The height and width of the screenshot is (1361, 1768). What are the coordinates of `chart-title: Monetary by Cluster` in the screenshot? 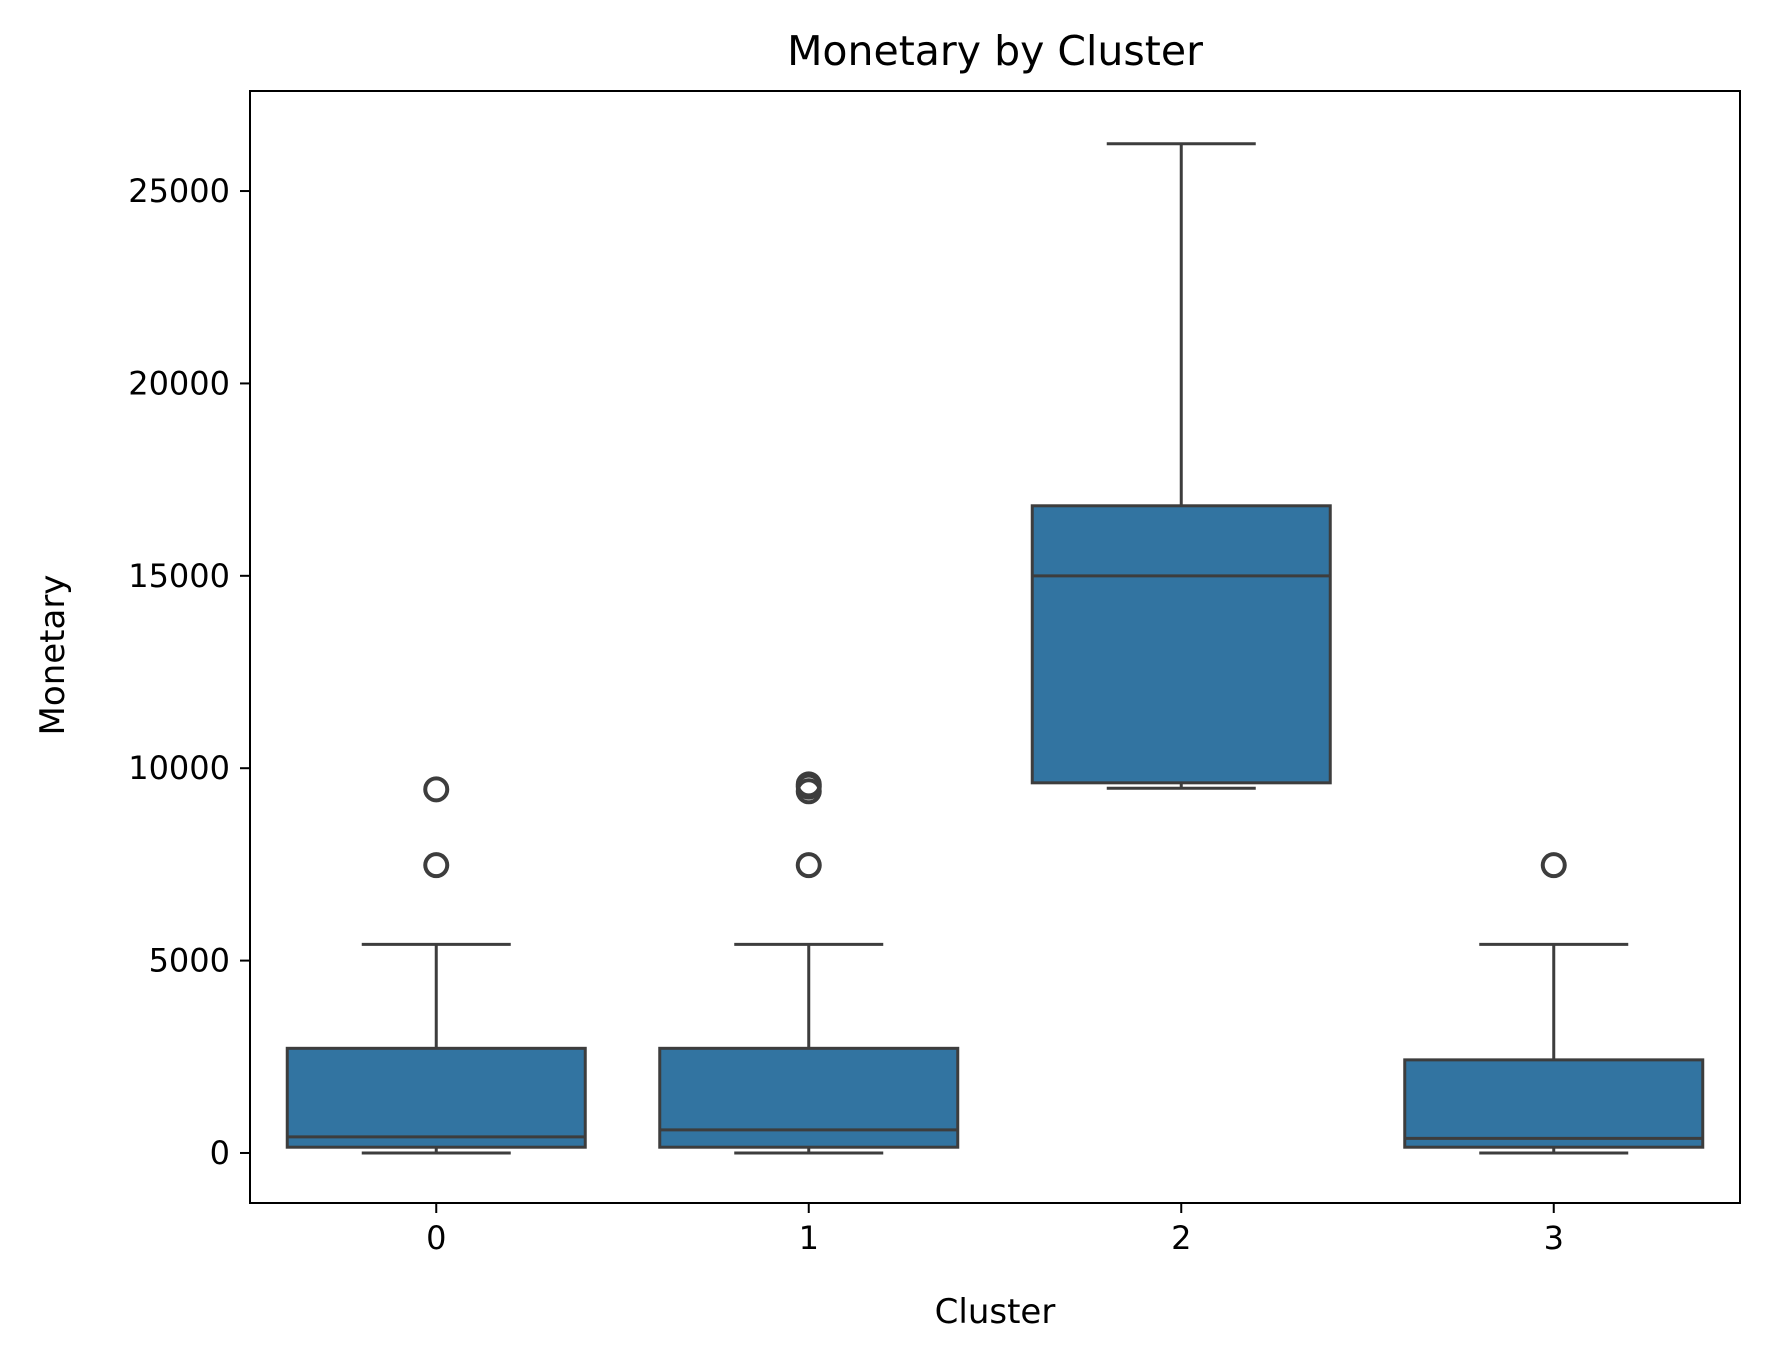 It's located at (995, 51).